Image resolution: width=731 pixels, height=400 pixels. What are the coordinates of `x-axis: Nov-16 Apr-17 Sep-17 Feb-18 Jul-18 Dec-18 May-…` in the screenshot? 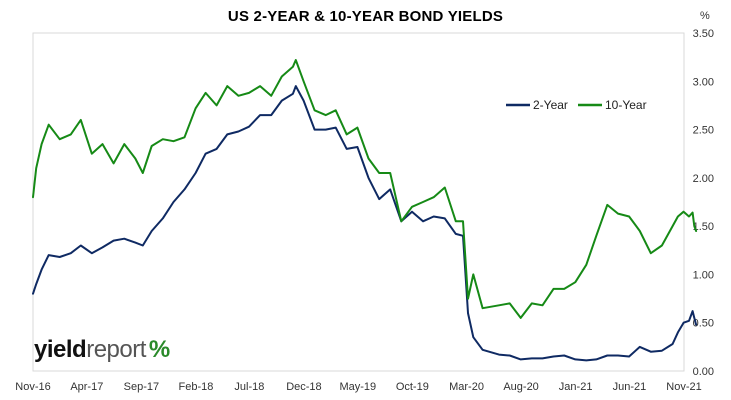 It's located at (358, 387).